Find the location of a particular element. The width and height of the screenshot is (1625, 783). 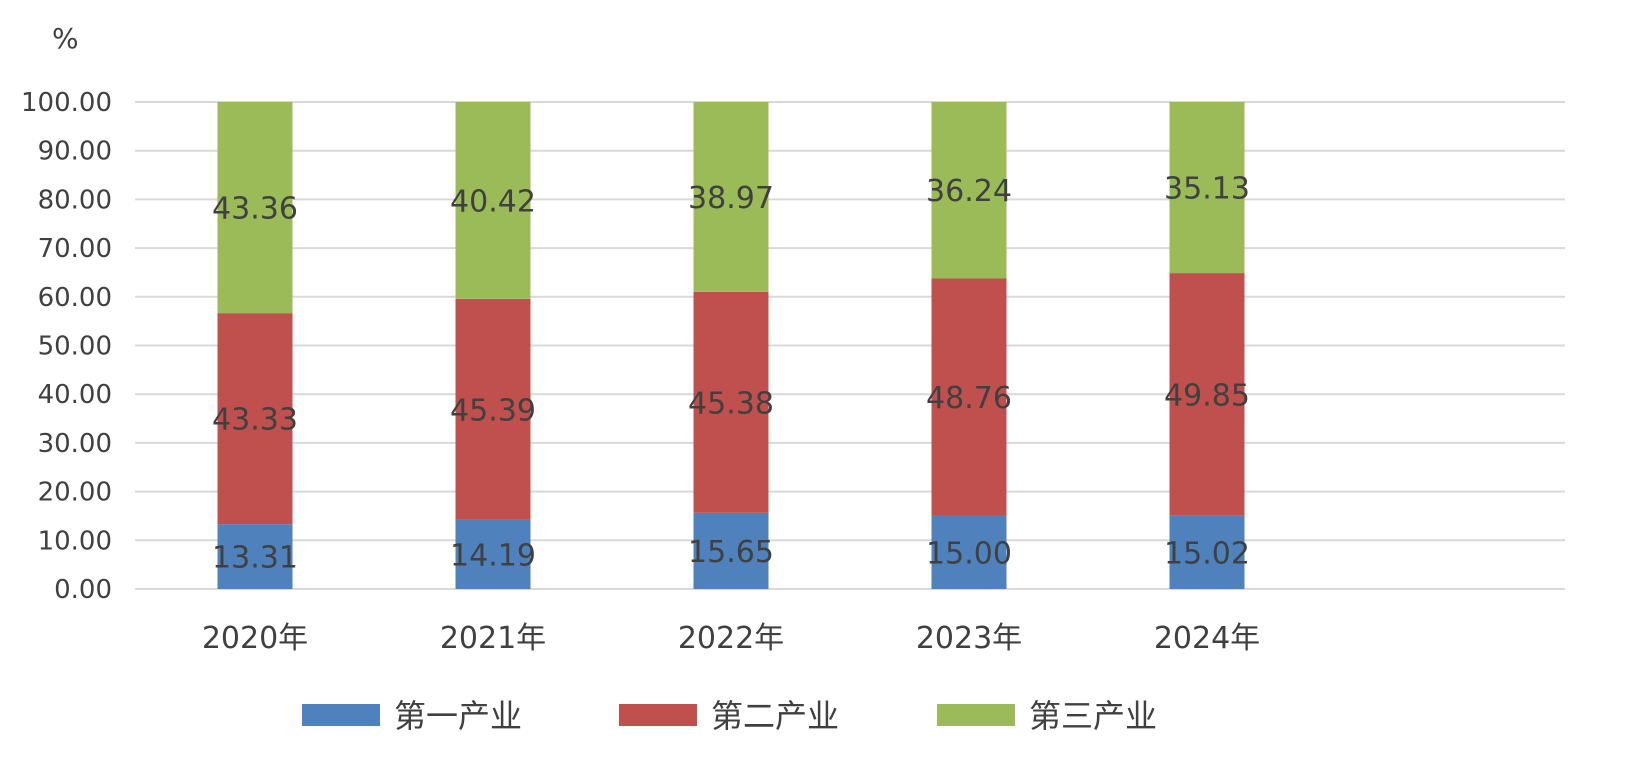

y-tick-label: 60.00 is located at coordinates (75, 298).